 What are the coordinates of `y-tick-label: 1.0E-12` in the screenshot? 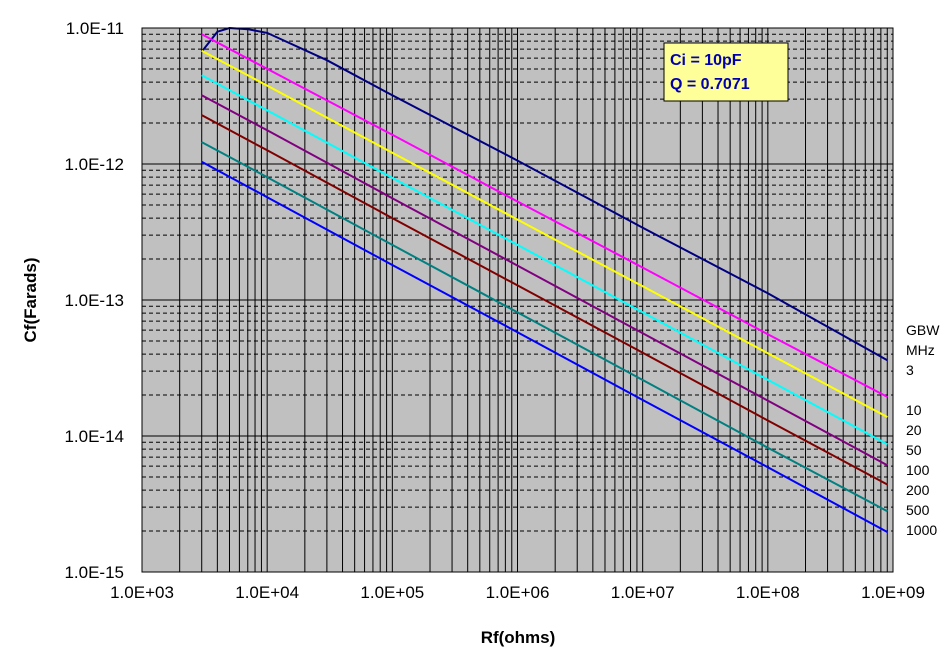 It's located at (94, 164).